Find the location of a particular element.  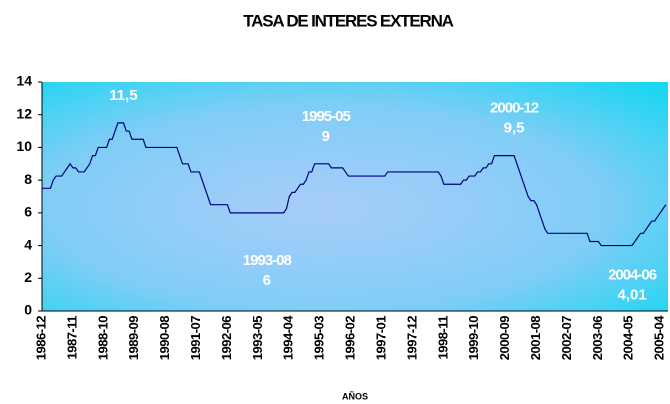

x-tick-label: 1997-01 is located at coordinates (380, 338).